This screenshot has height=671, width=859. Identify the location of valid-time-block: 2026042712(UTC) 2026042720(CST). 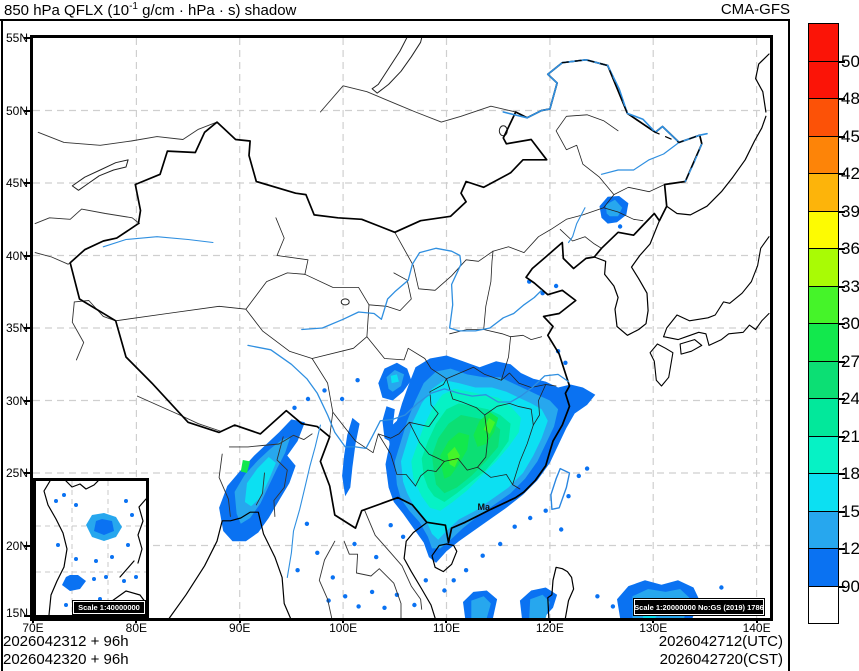
(721, 651).